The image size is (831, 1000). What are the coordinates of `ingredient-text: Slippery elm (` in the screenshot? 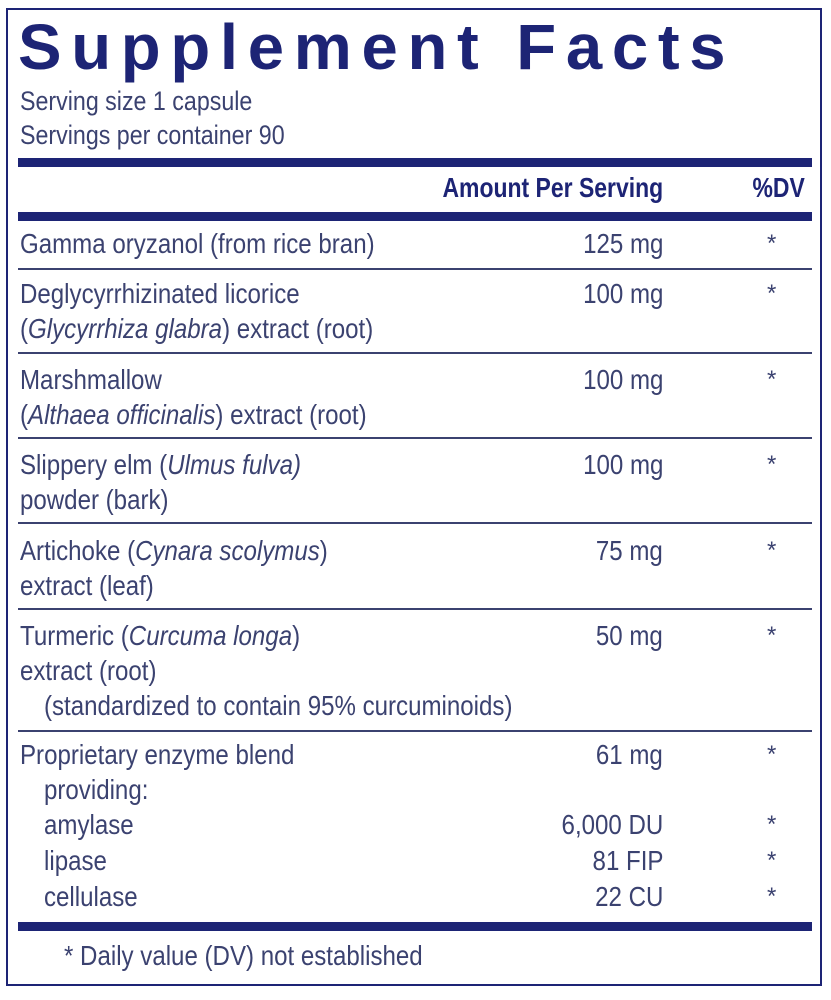 It's located at (94, 464).